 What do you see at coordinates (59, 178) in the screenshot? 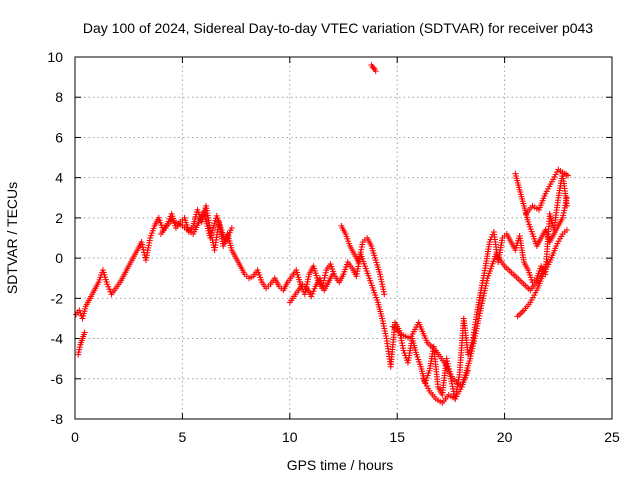
I see `y-tick-label: 4` at bounding box center [59, 178].